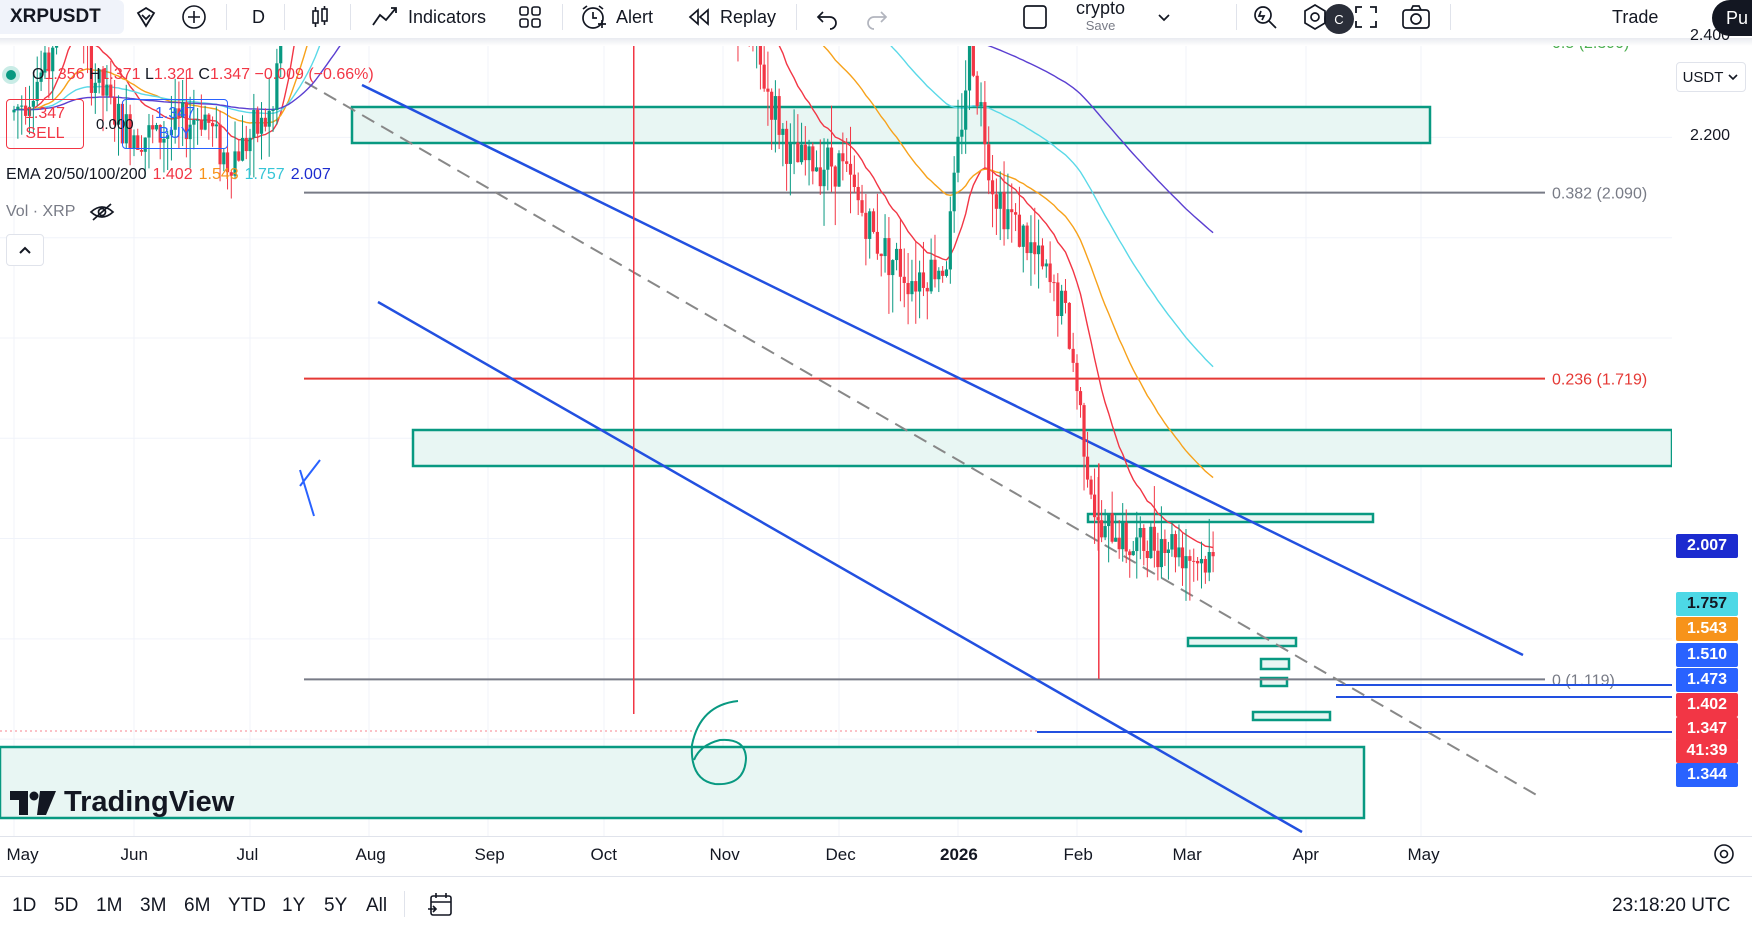 The image size is (1752, 932). Describe the element at coordinates (45, 124) in the screenshot. I see `sell-button: 1.347 SELL` at that location.